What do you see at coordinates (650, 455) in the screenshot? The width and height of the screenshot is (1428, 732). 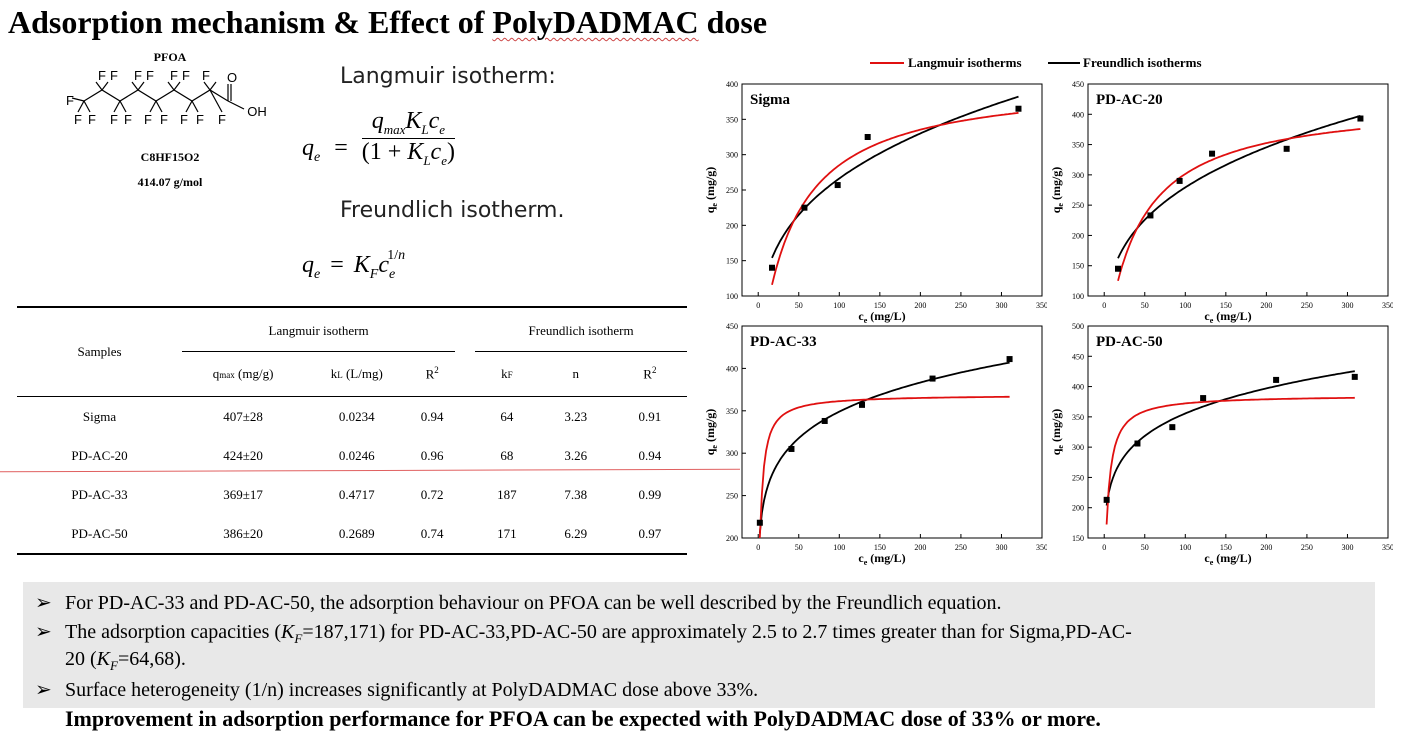 I see `cell-r2f: 0.94` at bounding box center [650, 455].